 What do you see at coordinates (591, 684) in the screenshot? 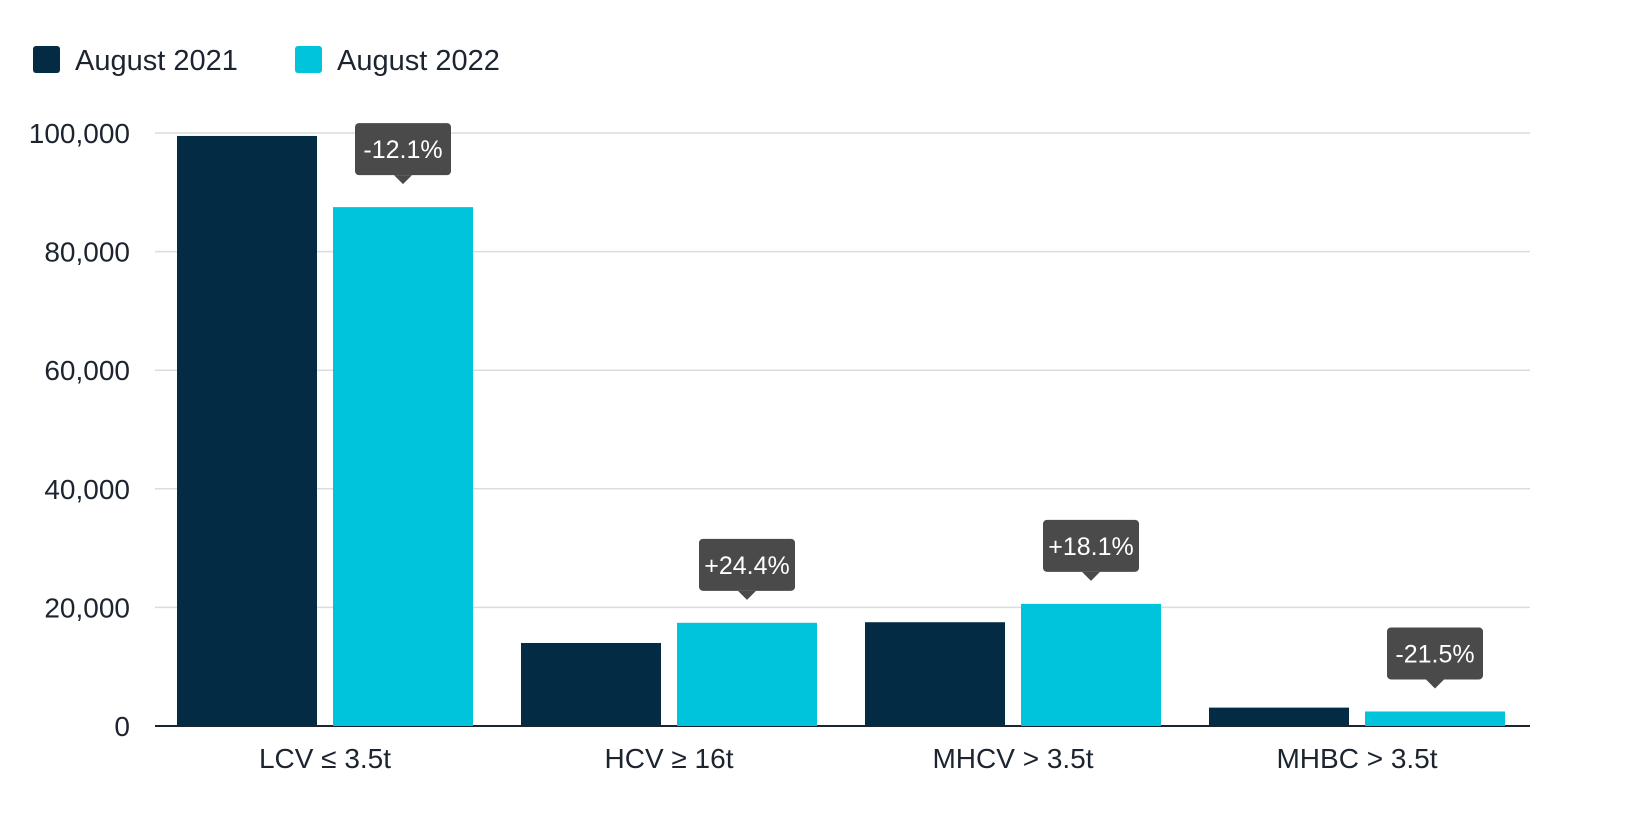
I see `bar-august-2021-hcv-16t` at bounding box center [591, 684].